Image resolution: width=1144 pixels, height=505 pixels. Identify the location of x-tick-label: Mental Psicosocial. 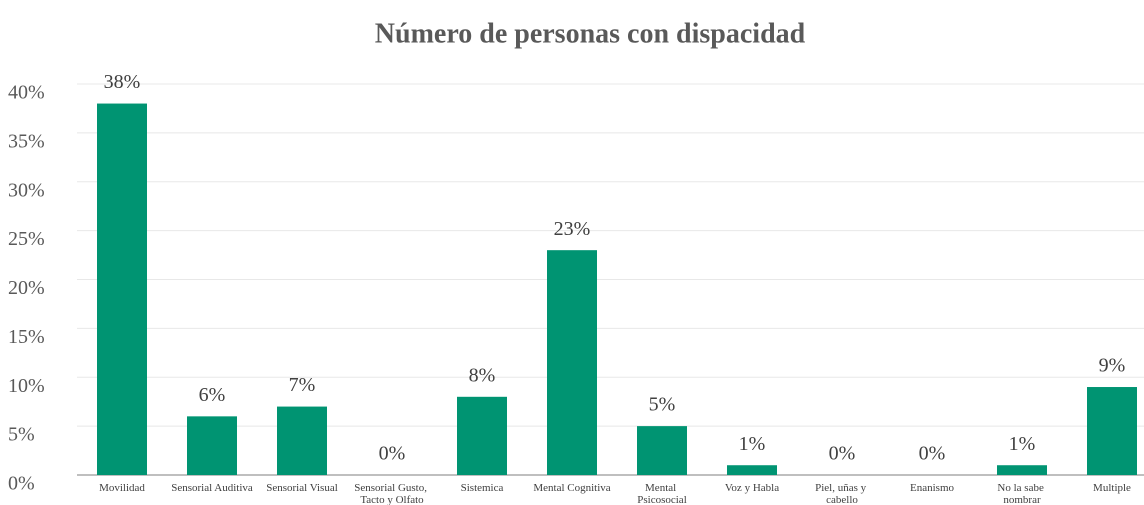
(662, 493).